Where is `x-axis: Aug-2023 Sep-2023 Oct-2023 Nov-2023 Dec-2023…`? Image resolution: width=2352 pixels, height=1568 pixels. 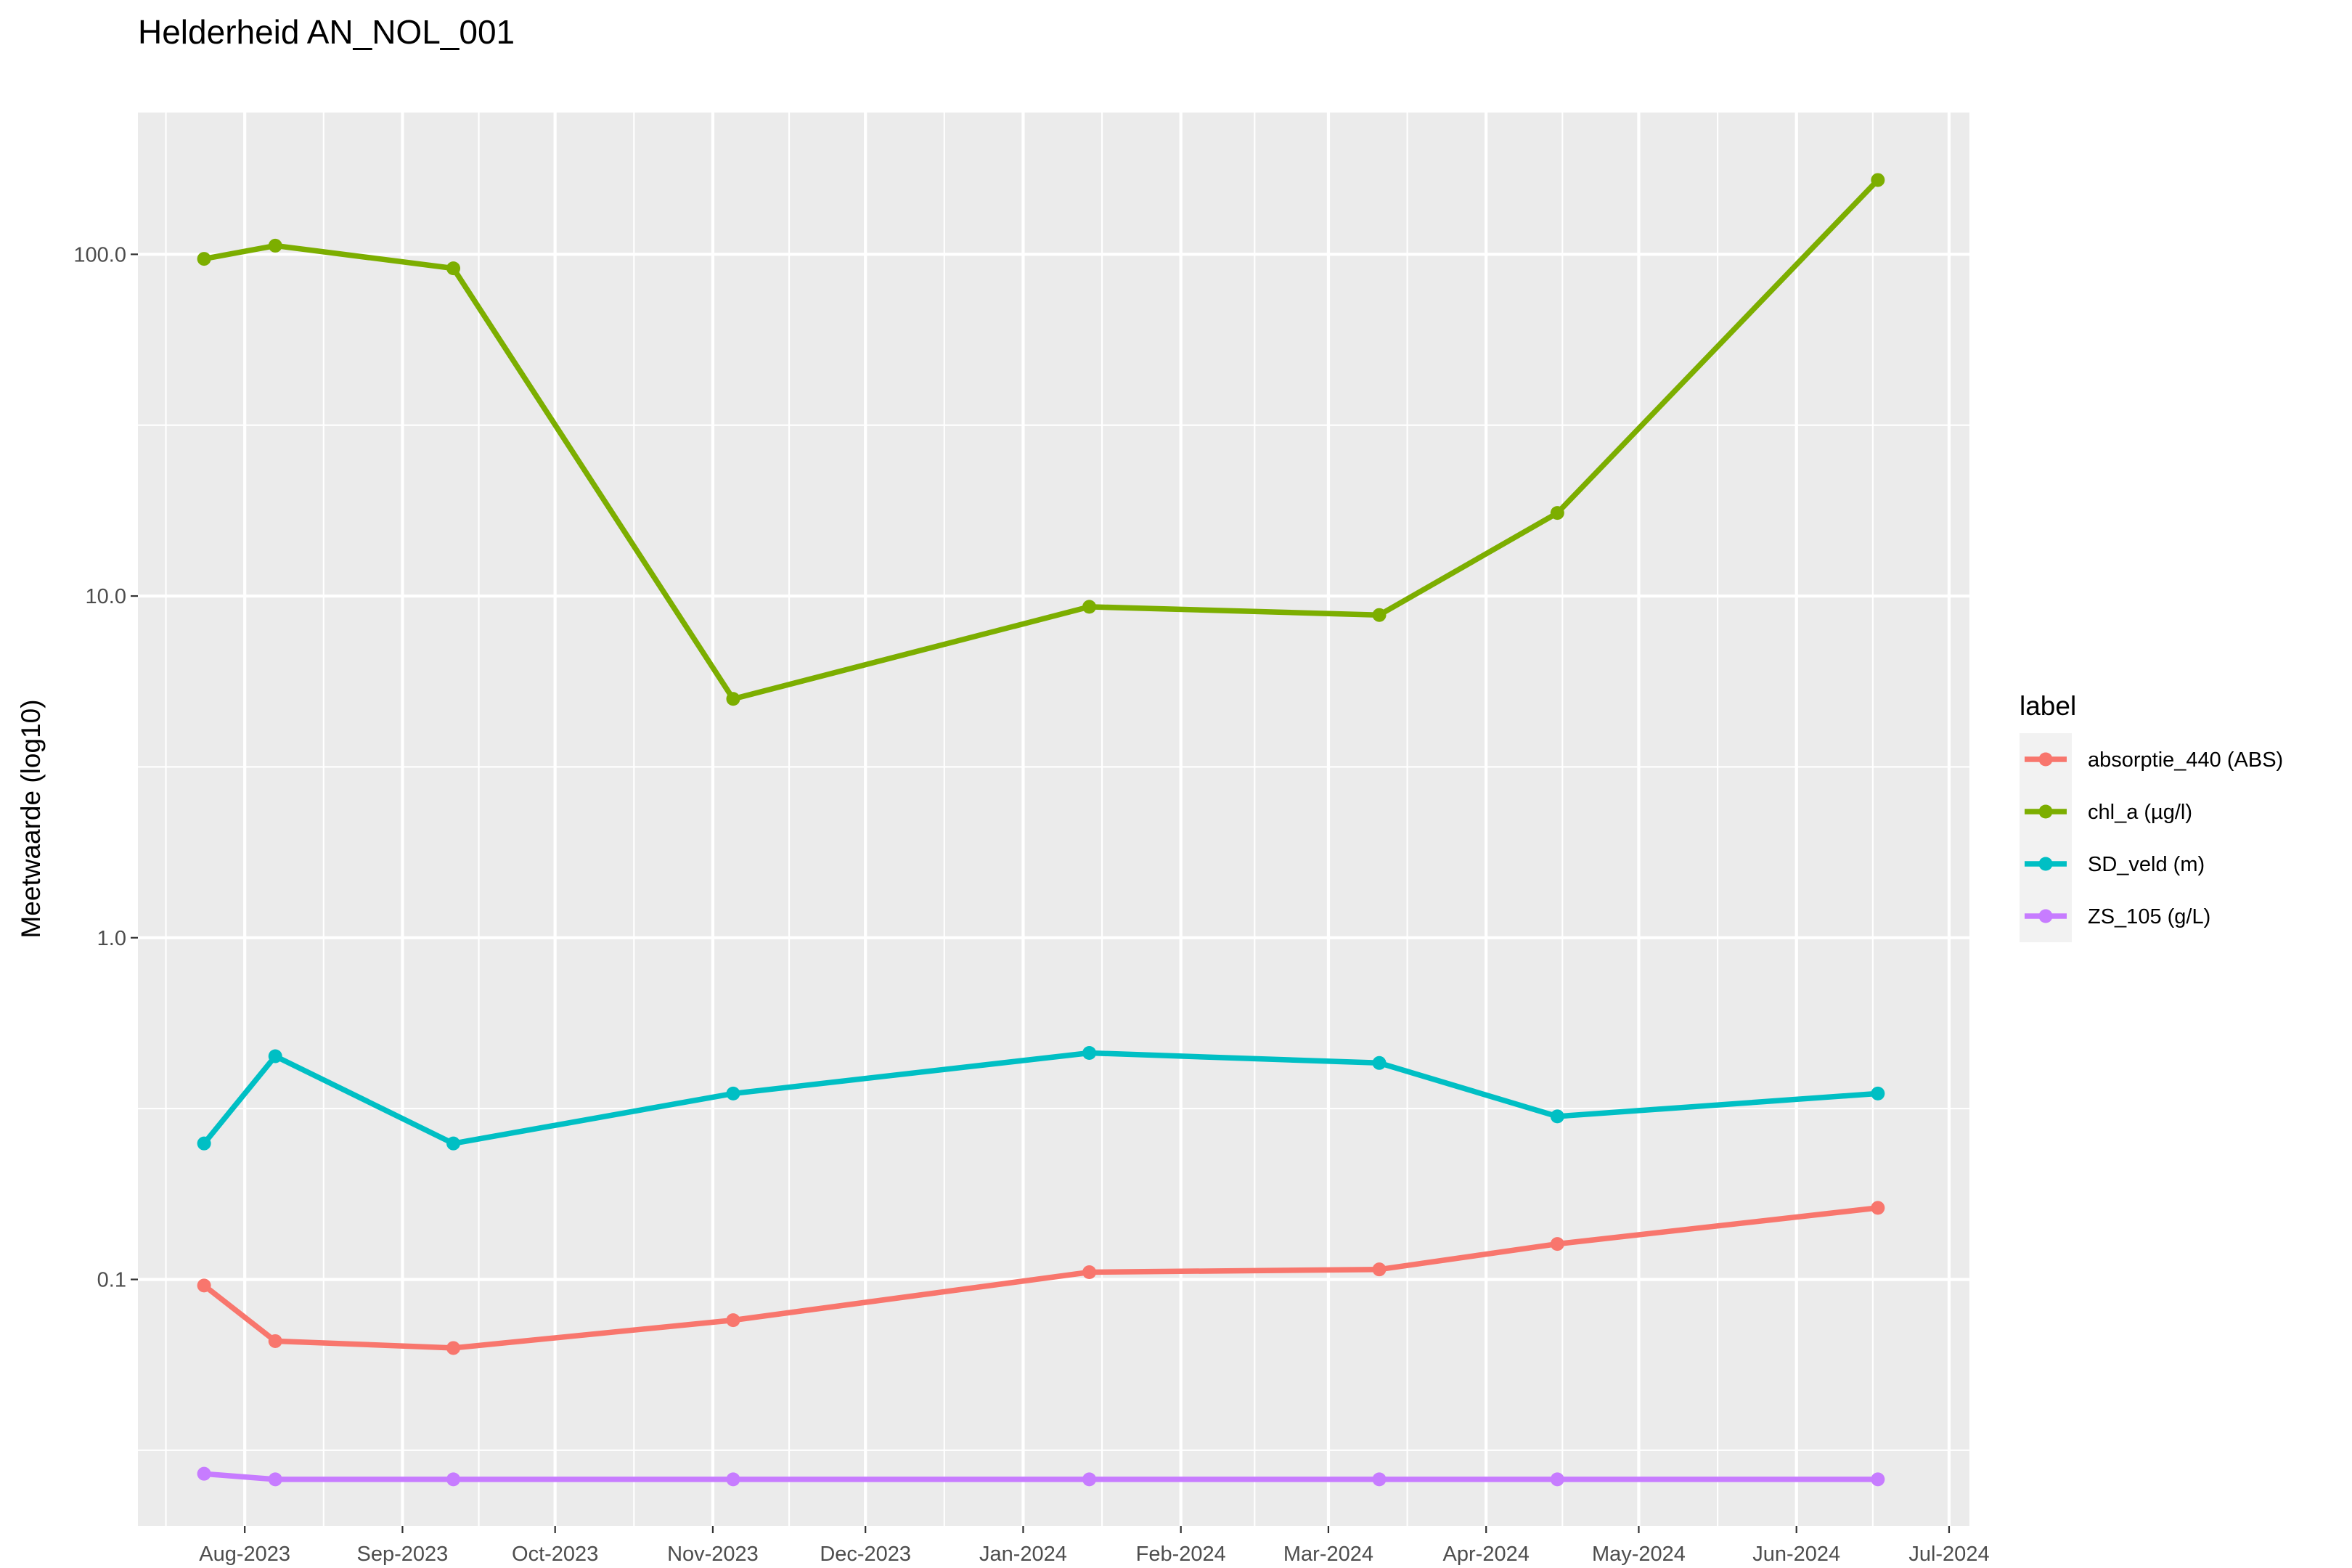
x-axis: Aug-2023 Sep-2023 Oct-2023 Nov-2023 Dec-2023… is located at coordinates (1094, 1546).